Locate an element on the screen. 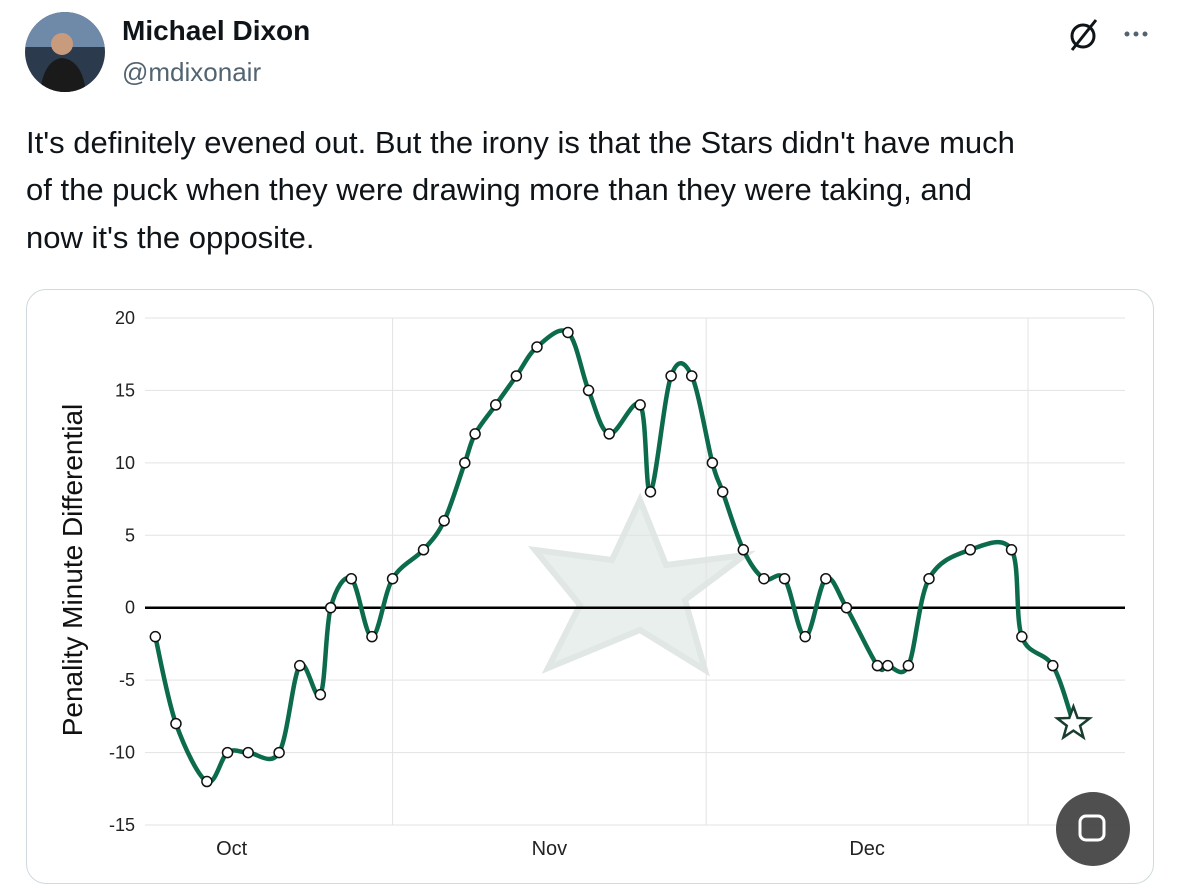  more-button is located at coordinates (1136, 34).